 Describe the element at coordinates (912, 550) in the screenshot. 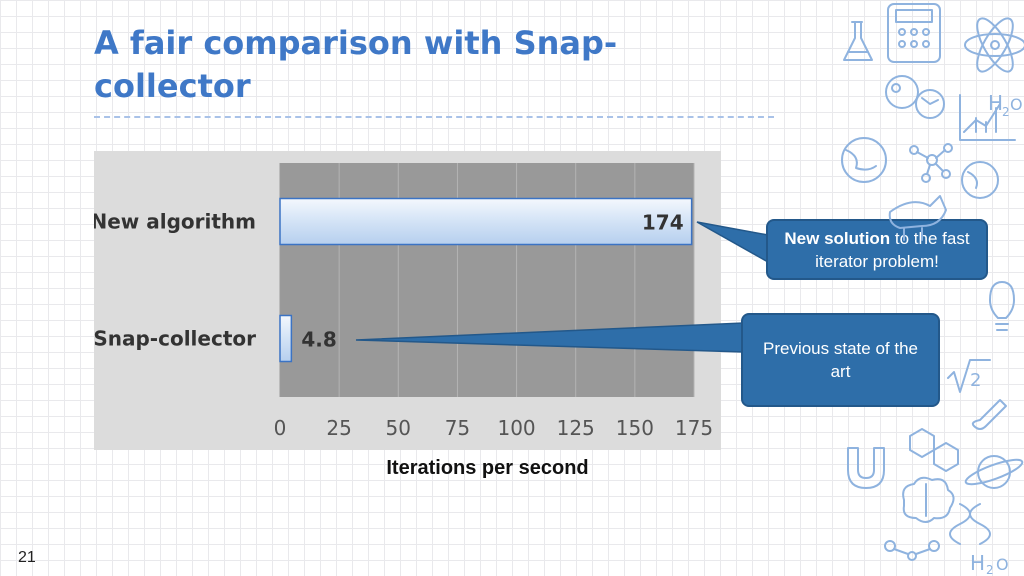

I see `molecule-chain-icon` at that location.